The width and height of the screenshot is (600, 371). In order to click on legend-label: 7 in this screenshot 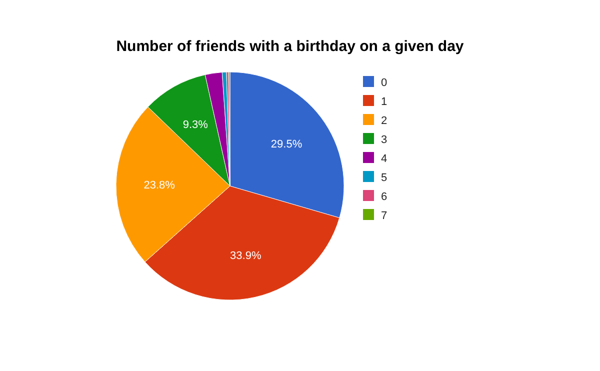, I will do `click(384, 216)`.